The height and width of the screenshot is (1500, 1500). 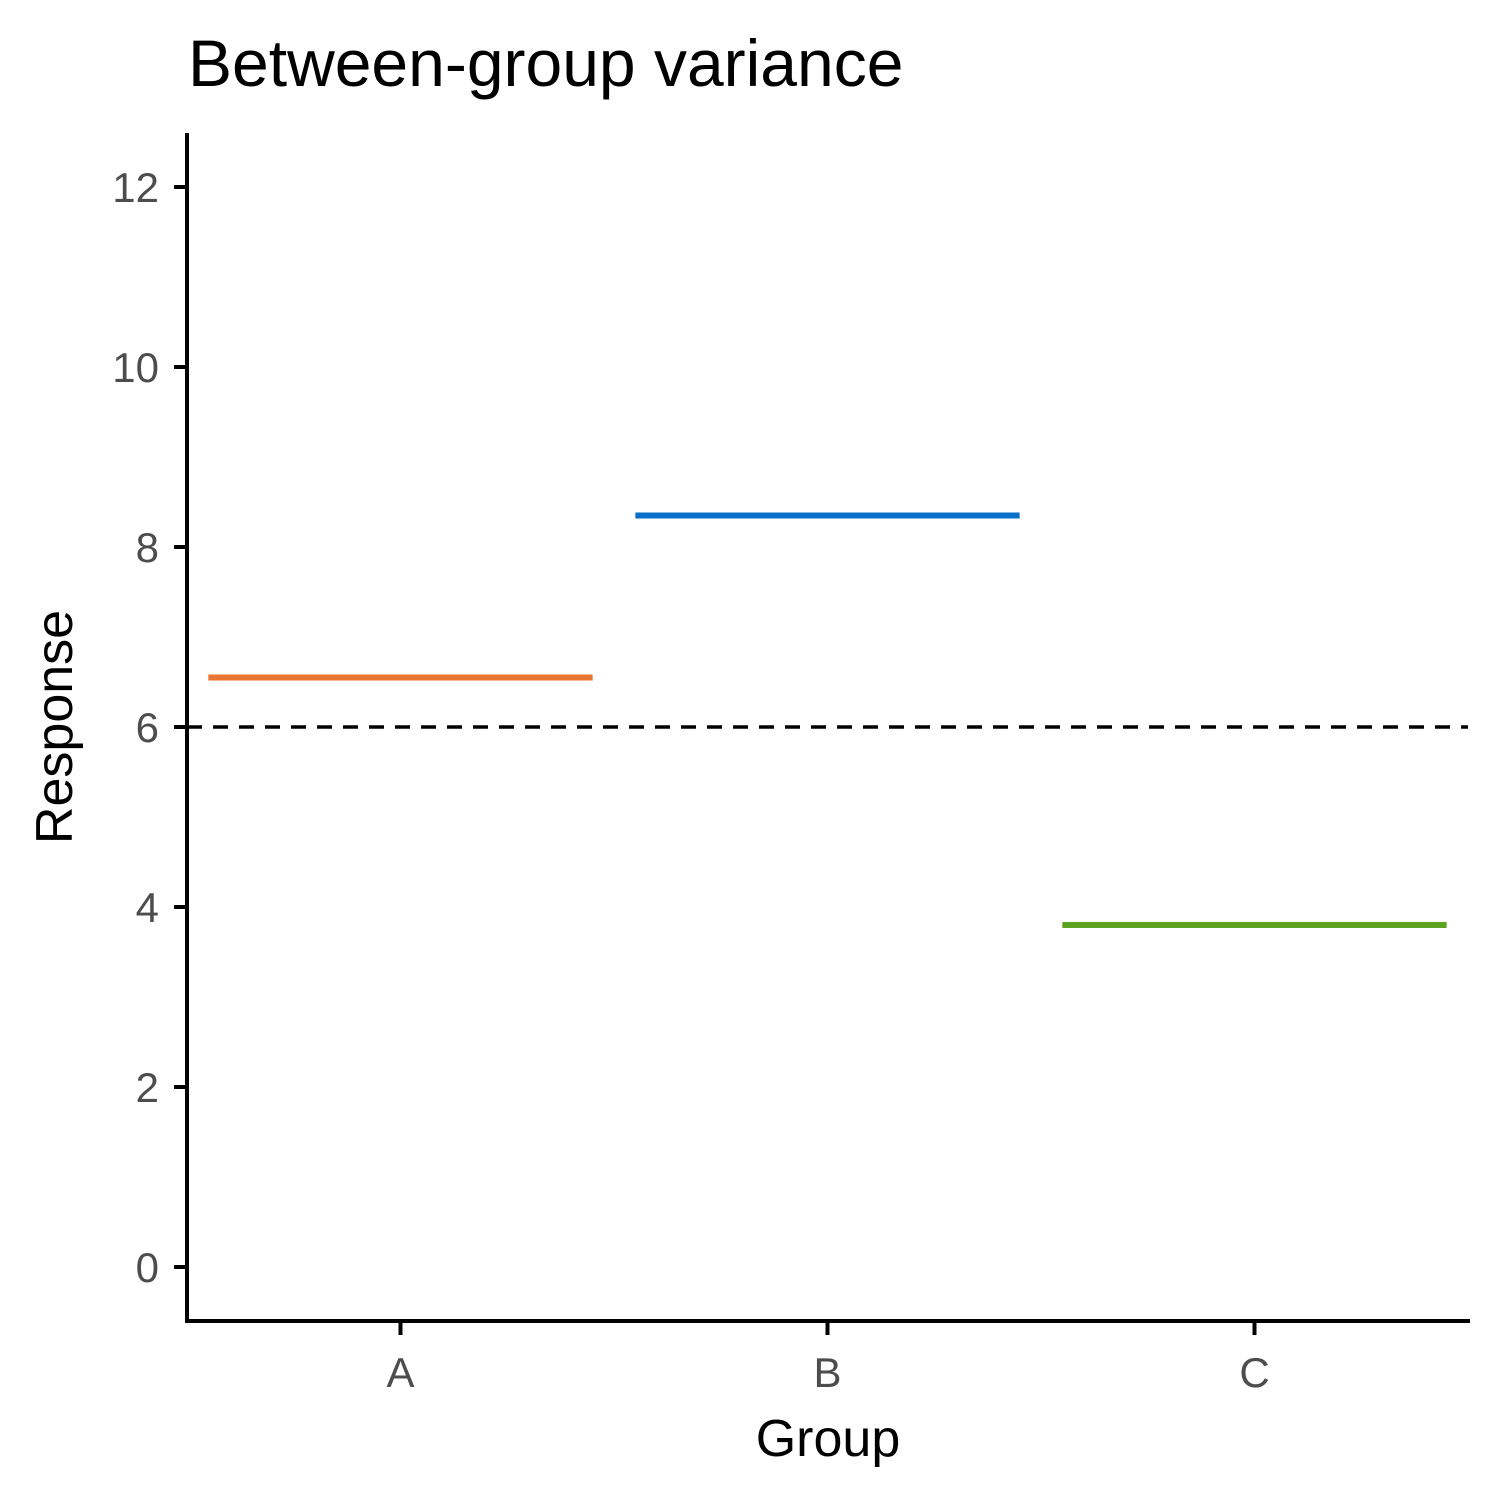 What do you see at coordinates (135, 367) in the screenshot?
I see `y-tick-label: 10` at bounding box center [135, 367].